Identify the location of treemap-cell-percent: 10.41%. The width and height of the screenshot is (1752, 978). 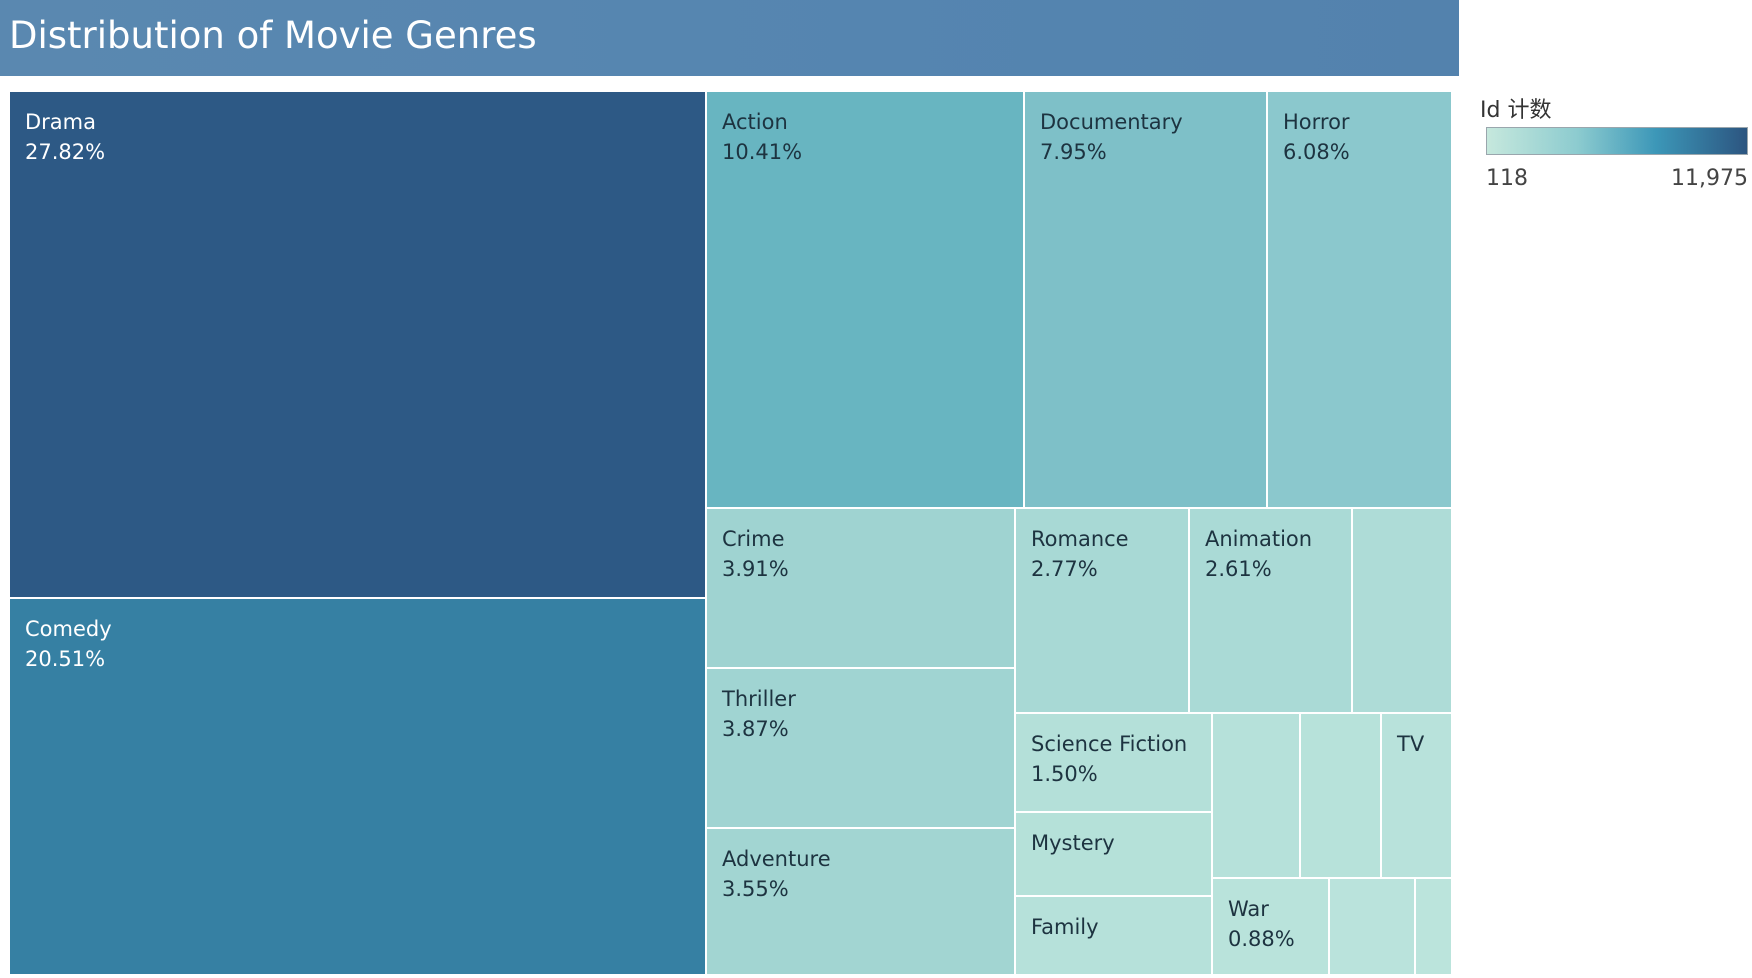
(762, 152).